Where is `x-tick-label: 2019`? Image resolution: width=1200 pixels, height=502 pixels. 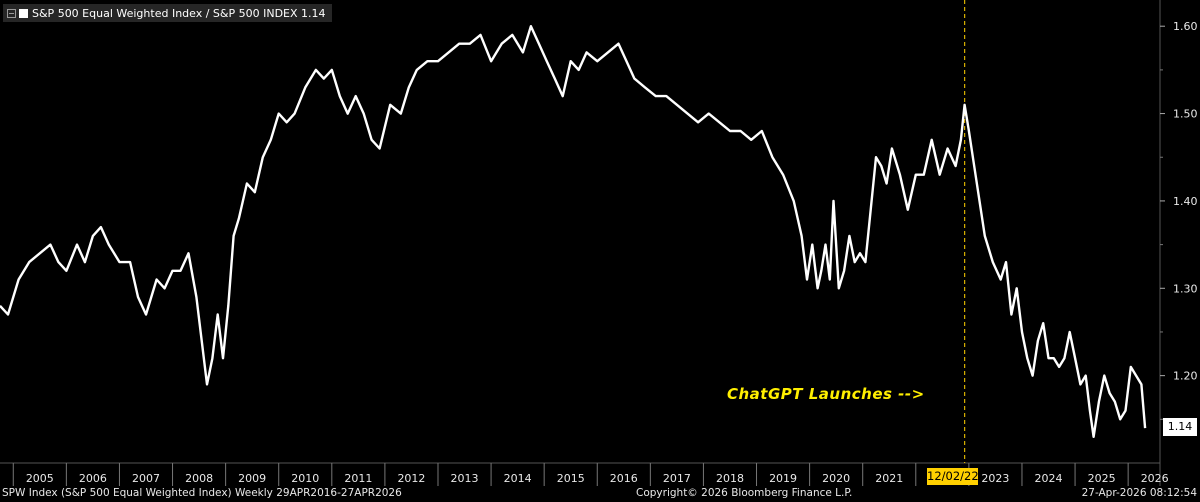 x-tick-label: 2019 is located at coordinates (783, 478).